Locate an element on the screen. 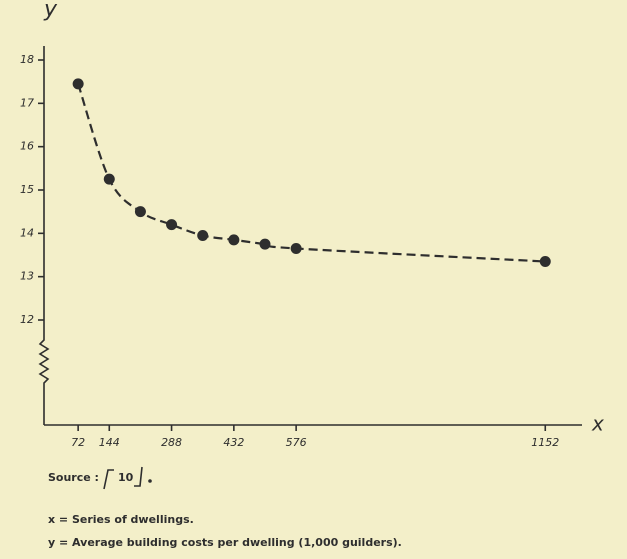 This screenshot has height=559, width=627. source-ref: 10 is located at coordinates (126, 477).